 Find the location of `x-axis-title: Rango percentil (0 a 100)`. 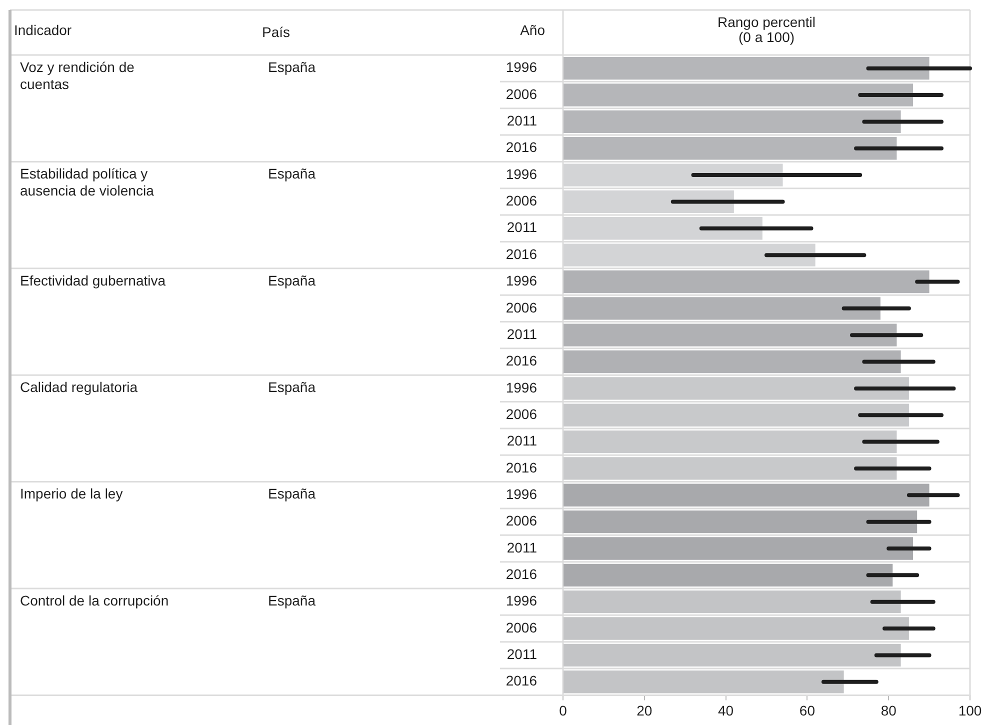

x-axis-title: Rango percentil (0 a 100) is located at coordinates (766, 29).